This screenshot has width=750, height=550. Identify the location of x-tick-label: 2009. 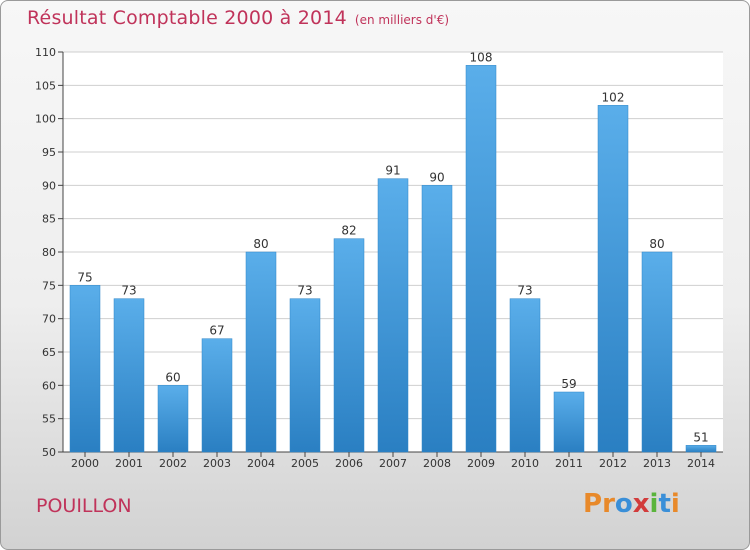
(481, 463).